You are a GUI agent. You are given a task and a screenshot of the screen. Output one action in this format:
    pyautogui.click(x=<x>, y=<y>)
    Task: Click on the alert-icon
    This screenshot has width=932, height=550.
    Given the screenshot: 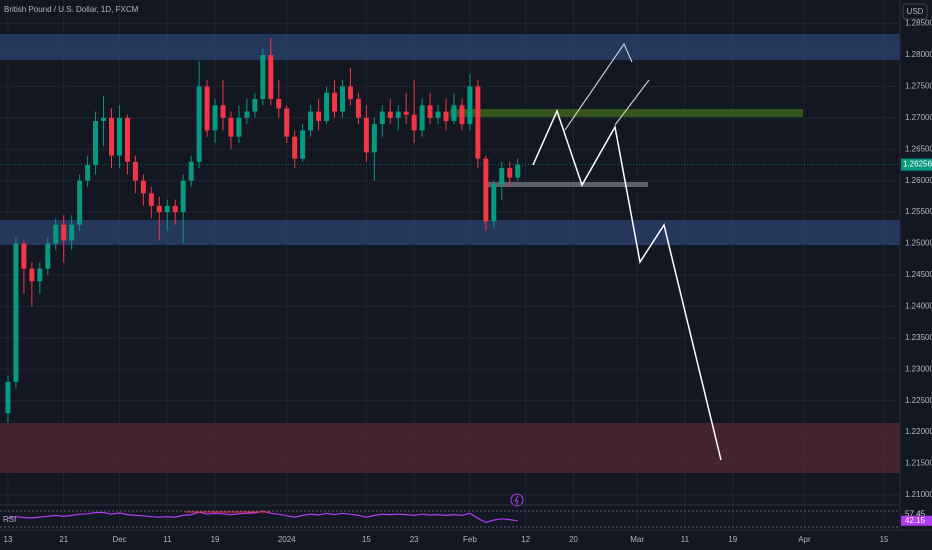 What is the action you would take?
    pyautogui.click(x=517, y=500)
    